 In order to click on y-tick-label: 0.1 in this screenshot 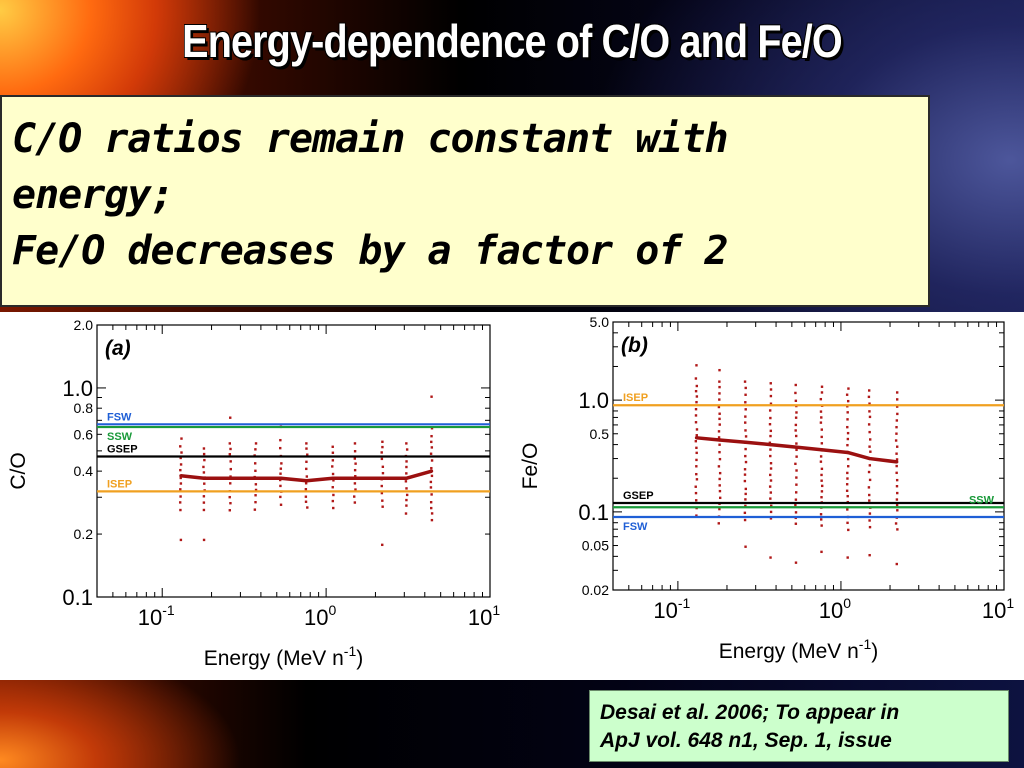, I will do `click(77, 597)`.